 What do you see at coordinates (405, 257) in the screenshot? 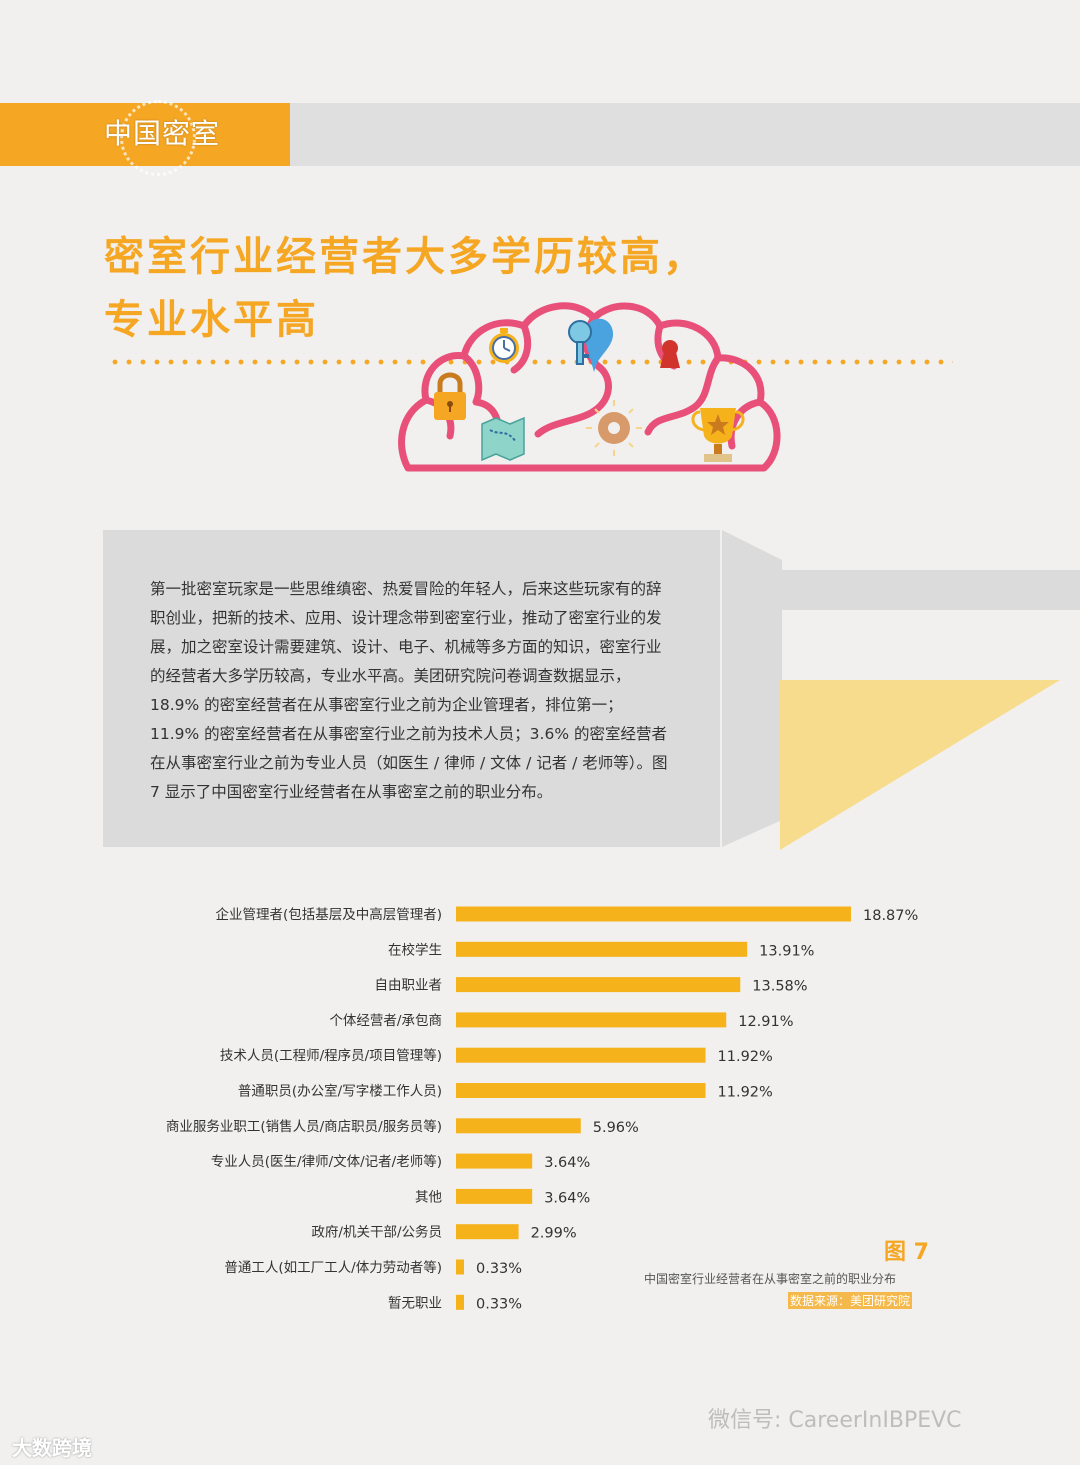
I see `page-title-line-1: 密室行业经营者大多学历较高，` at bounding box center [405, 257].